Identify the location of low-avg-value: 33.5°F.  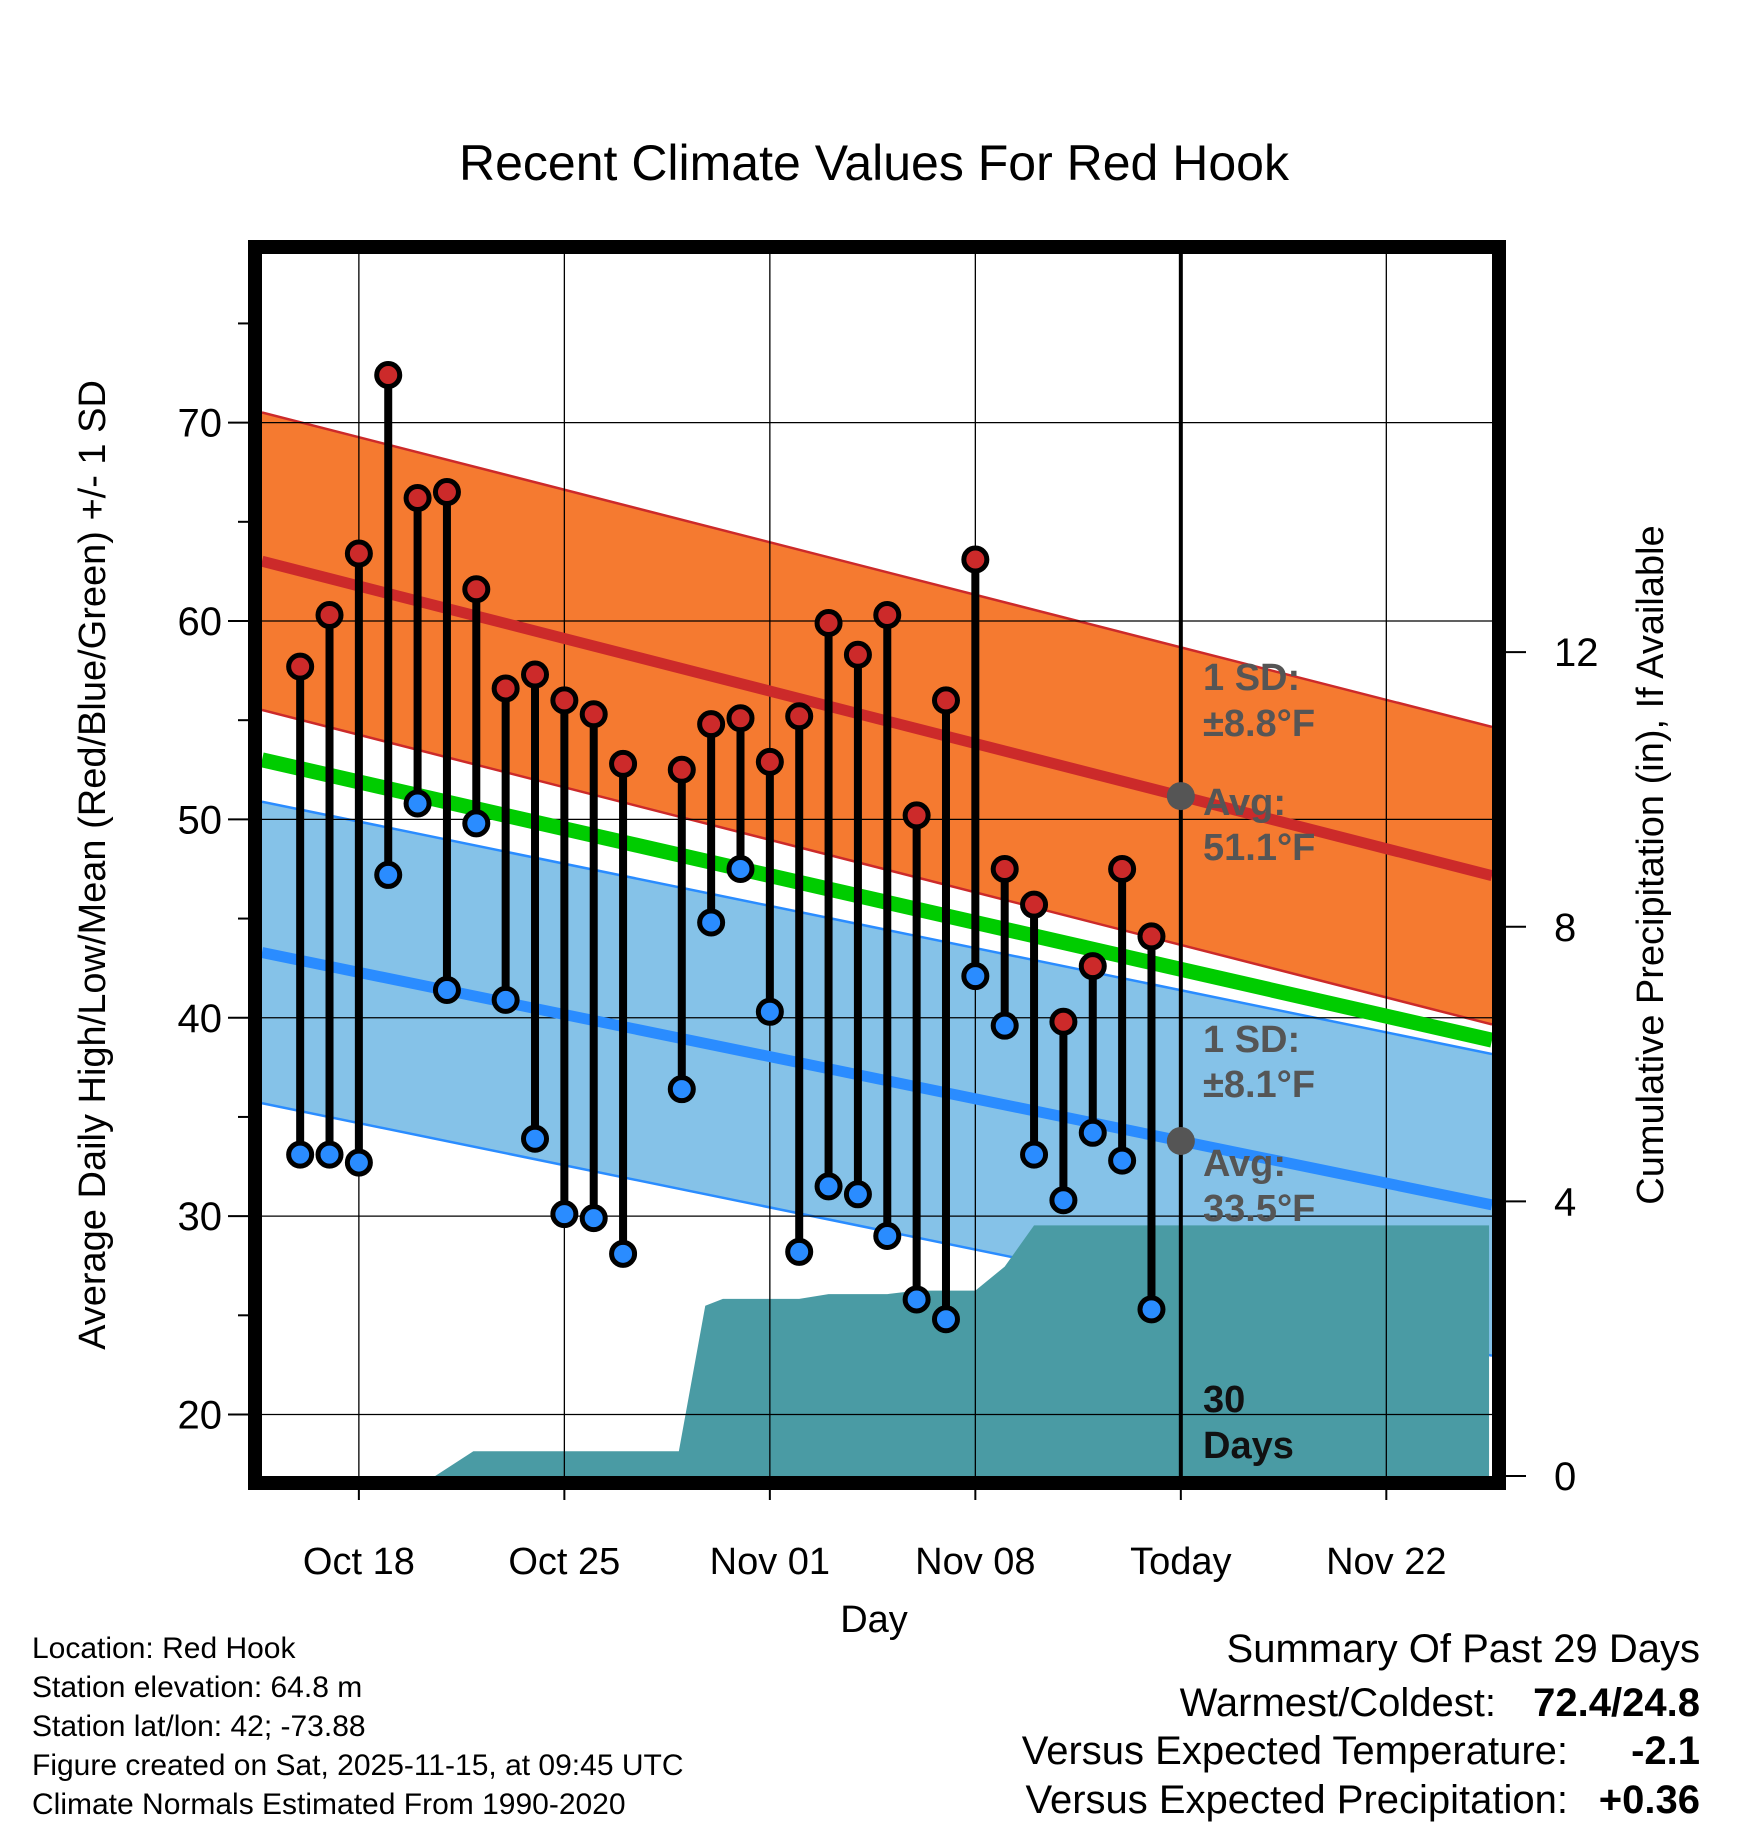
(1259, 1209).